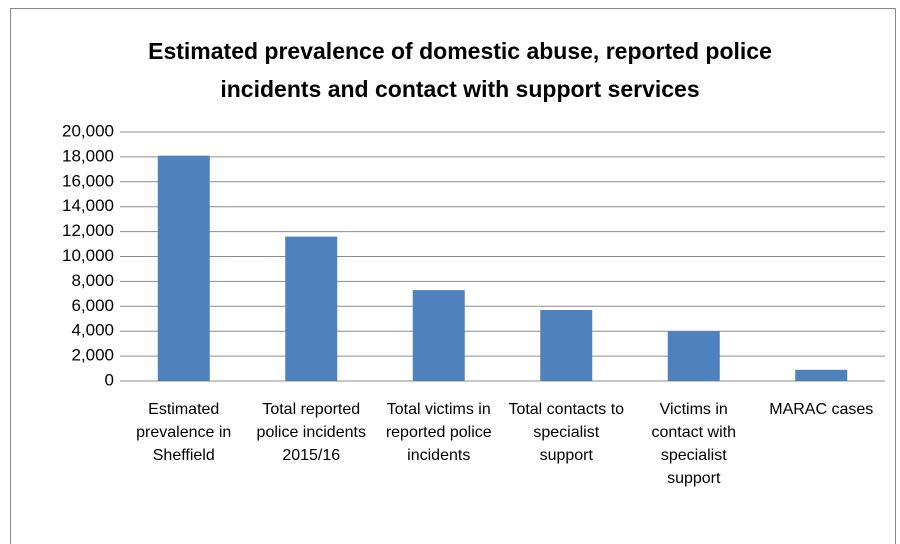 The width and height of the screenshot is (900, 544). Describe the element at coordinates (311, 432) in the screenshot. I see `x-tick-label: Total reported police incidents 2015/16` at that location.